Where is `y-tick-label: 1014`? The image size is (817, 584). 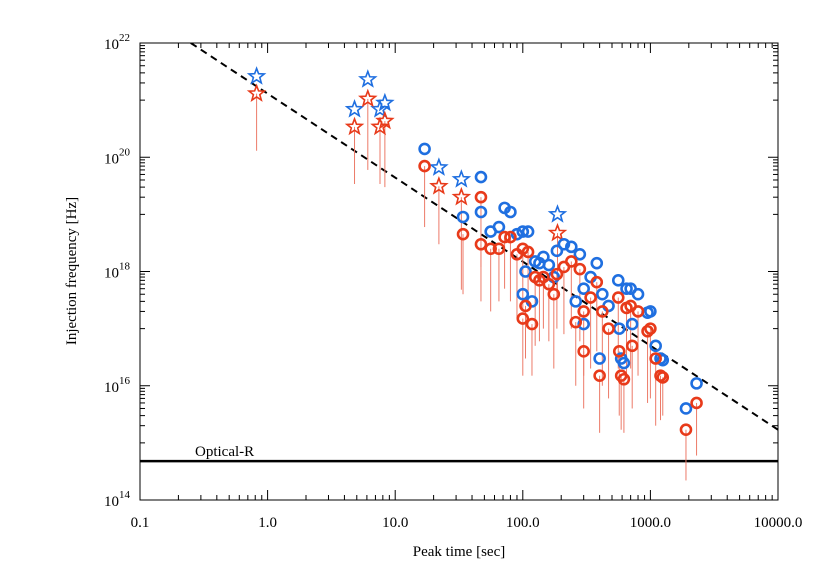
y-tick-label: 1014 is located at coordinates (117, 499).